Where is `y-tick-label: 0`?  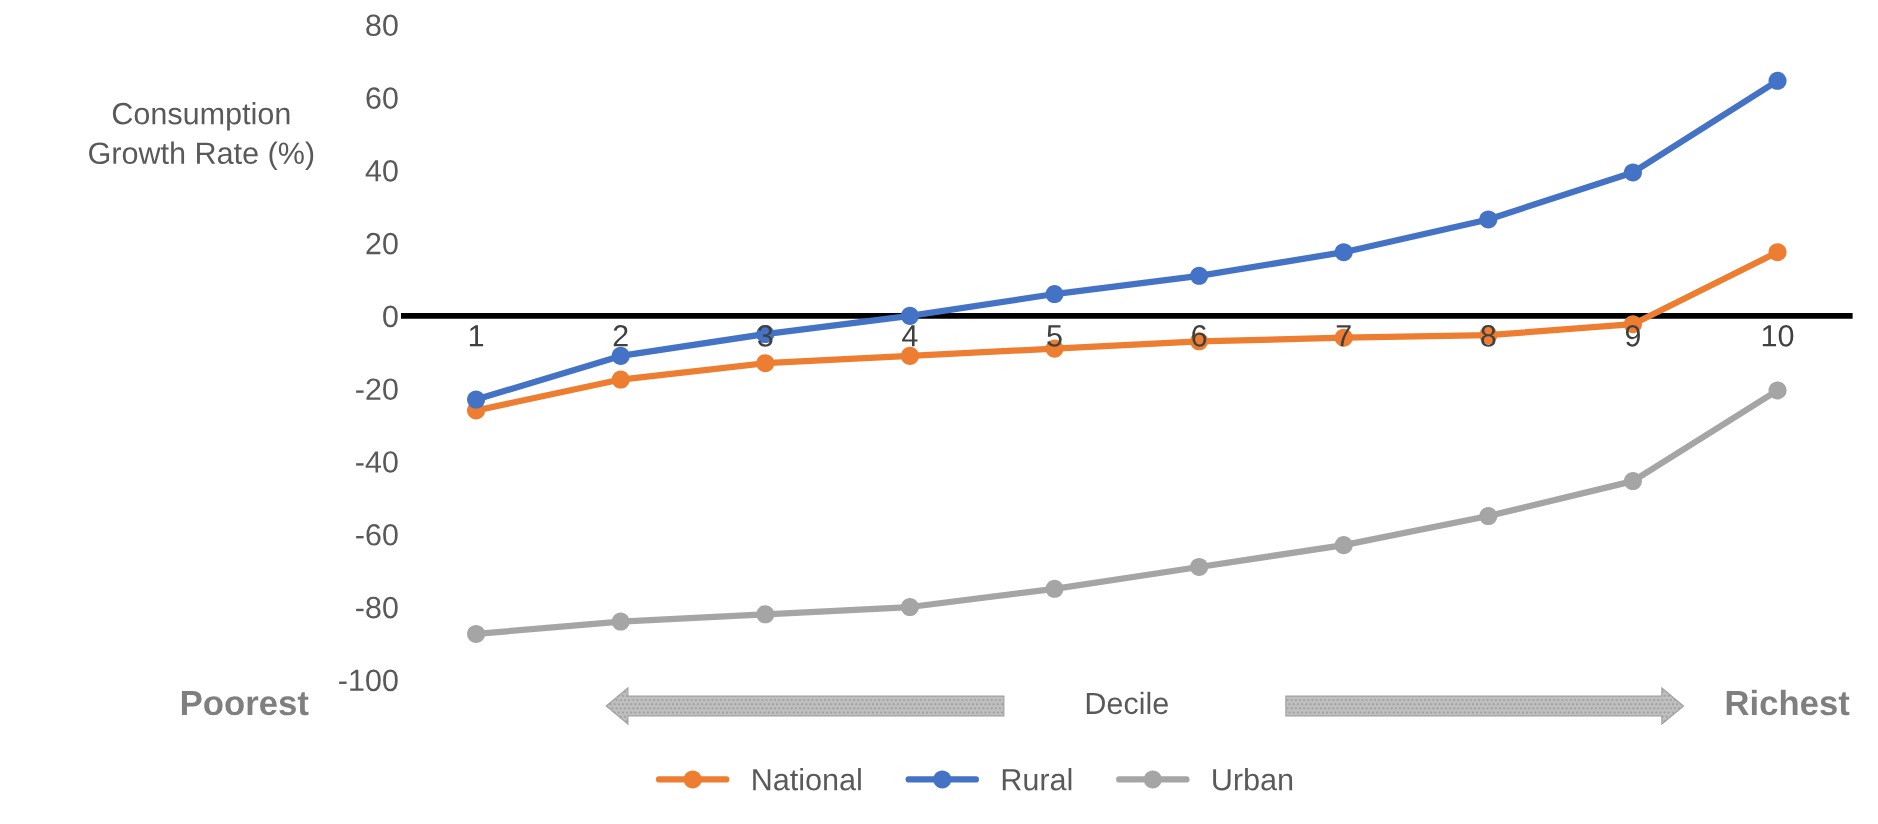
y-tick-label: 0 is located at coordinates (390, 316).